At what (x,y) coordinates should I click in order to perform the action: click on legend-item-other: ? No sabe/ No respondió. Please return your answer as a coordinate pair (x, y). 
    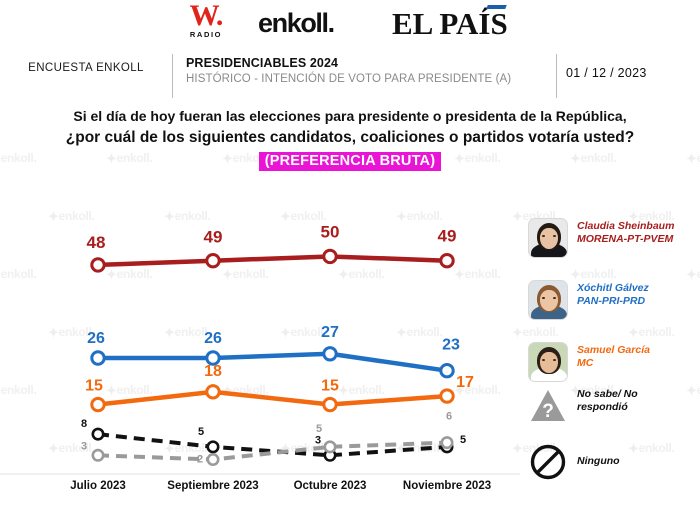
    Looking at the image, I should click on (583, 406).